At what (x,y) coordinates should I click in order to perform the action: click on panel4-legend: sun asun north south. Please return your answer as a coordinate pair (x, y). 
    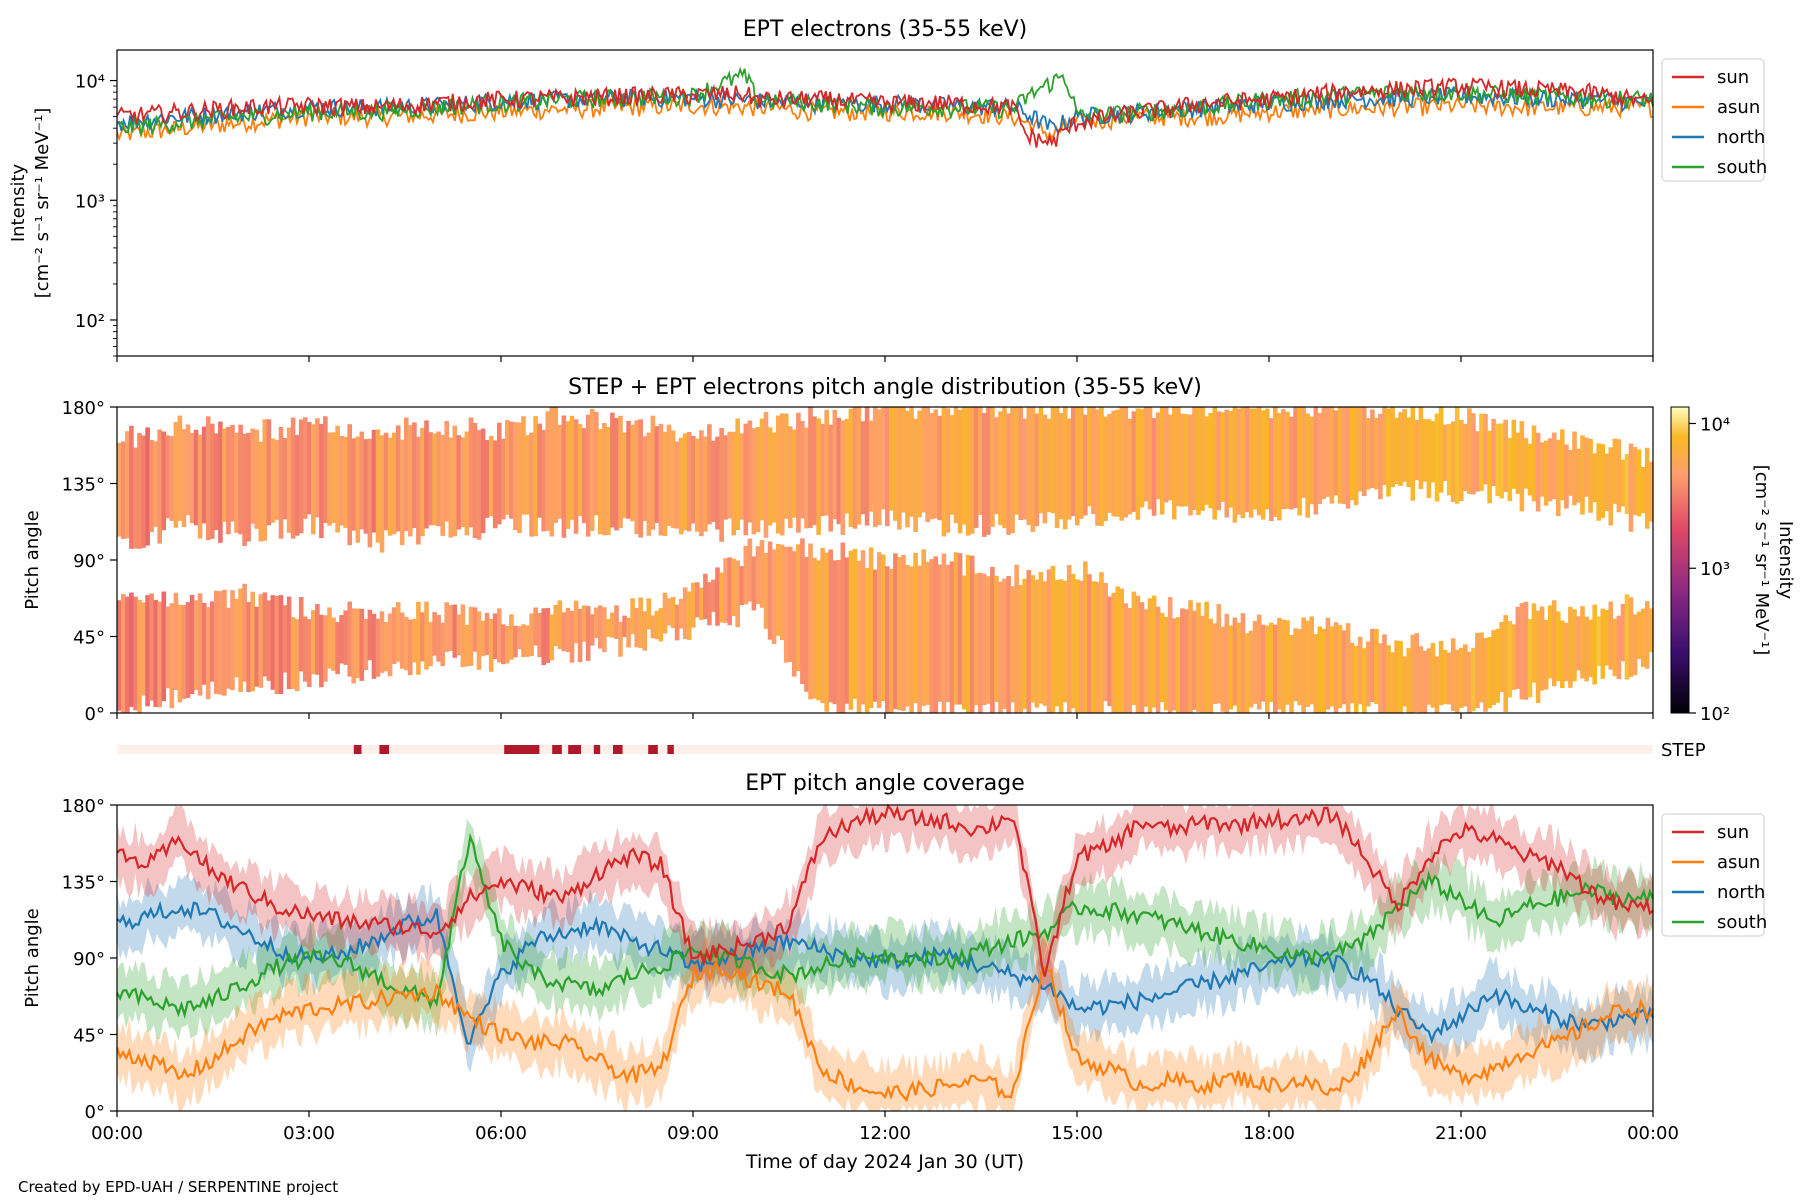
    Looking at the image, I should click on (1714, 875).